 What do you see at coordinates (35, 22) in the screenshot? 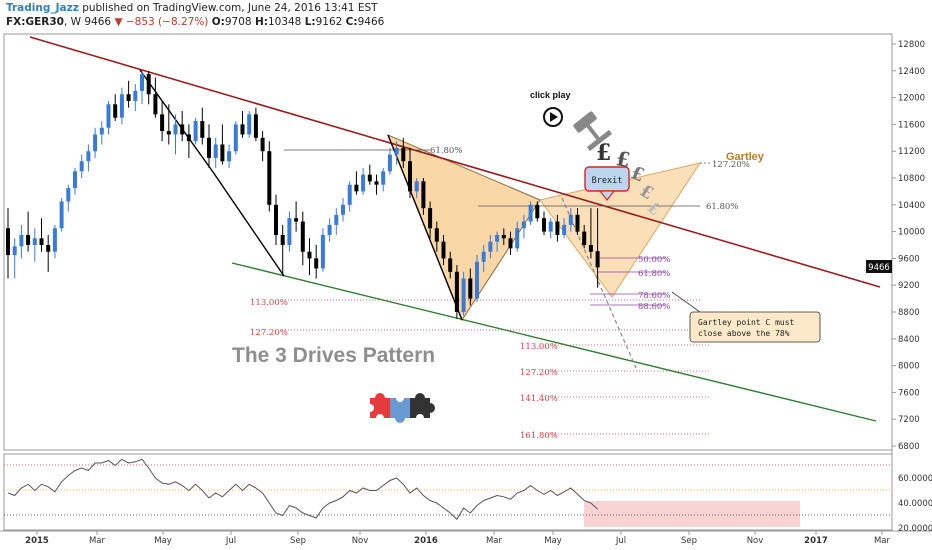
I see `symbol-label: FX:GER30` at bounding box center [35, 22].